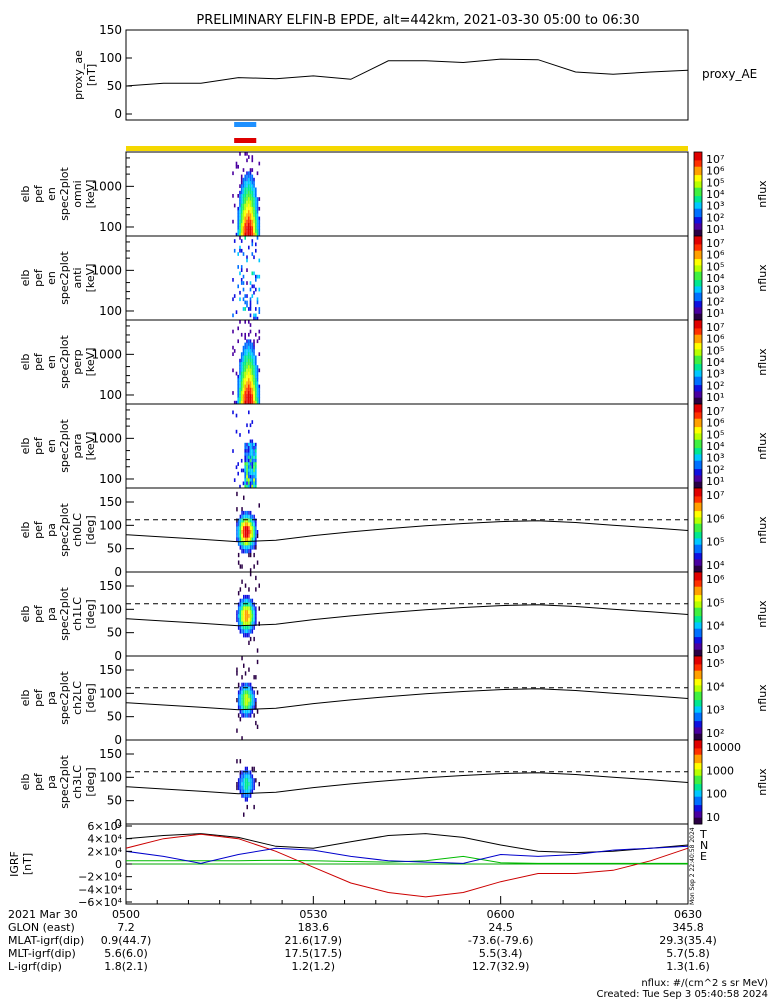 The height and width of the screenshot is (1000, 775). Describe the element at coordinates (762, 446) in the screenshot. I see `para-colorbar-label: nflux` at that location.